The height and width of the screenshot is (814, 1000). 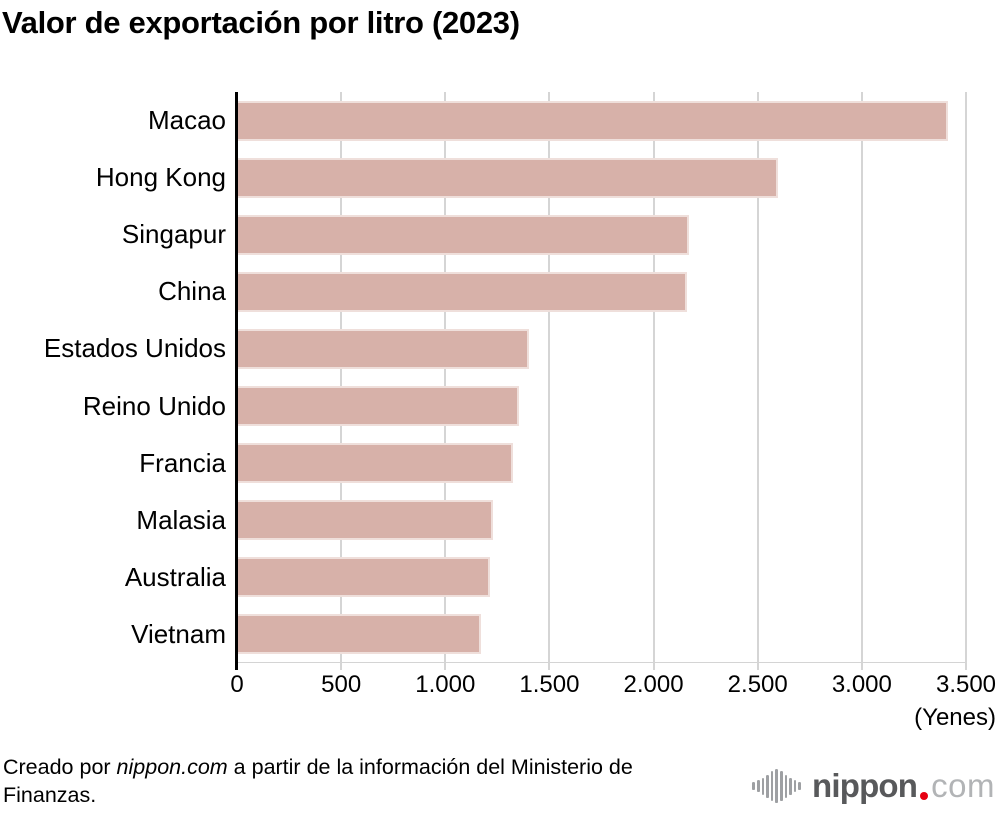 I want to click on bar-hong-kong, so click(x=507, y=177).